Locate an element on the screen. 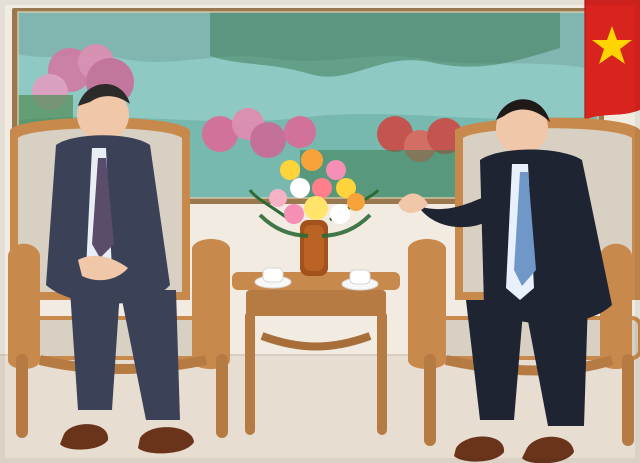 The width and height of the screenshot is (640, 463). flag is located at coordinates (612, 60).